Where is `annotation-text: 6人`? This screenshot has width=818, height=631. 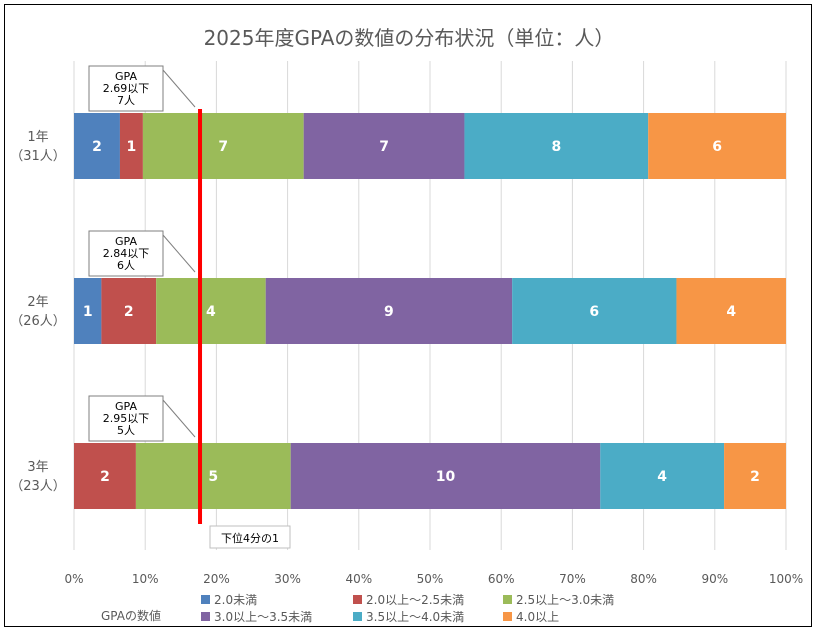 annotation-text: 6人 is located at coordinates (126, 265).